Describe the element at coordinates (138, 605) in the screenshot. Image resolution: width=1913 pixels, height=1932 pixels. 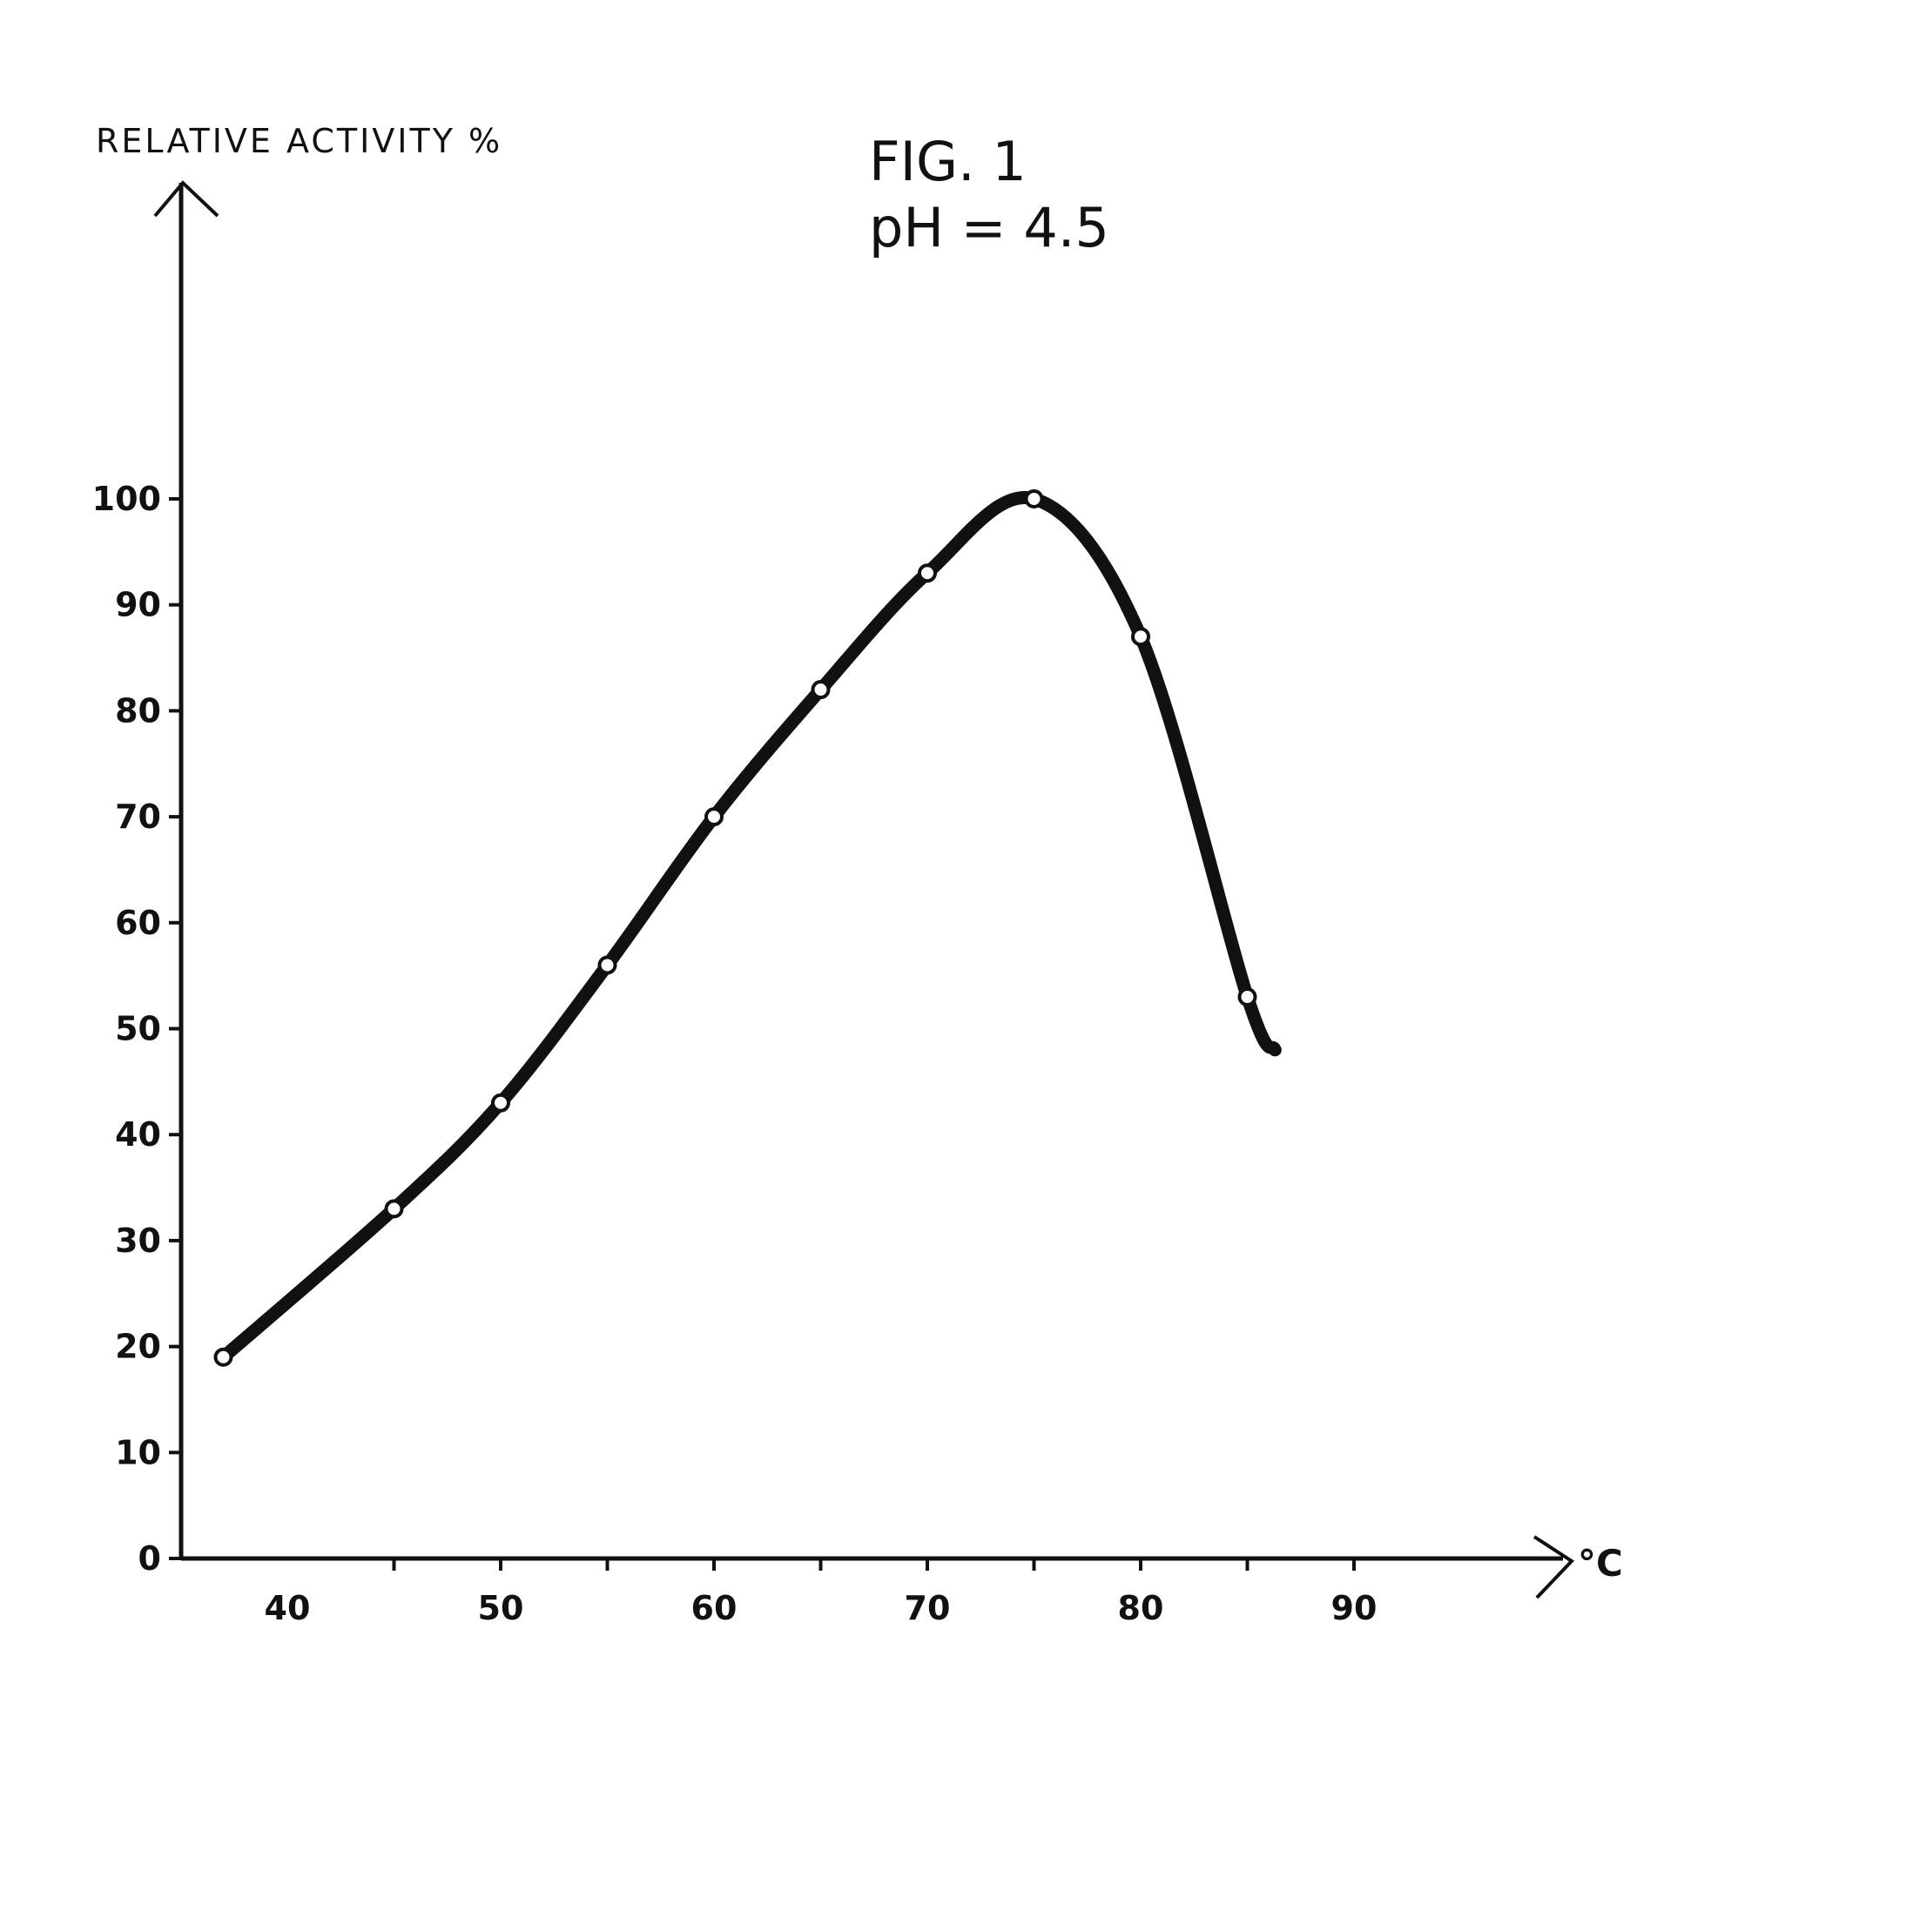
I see `y-tick-label-90: 90` at that location.